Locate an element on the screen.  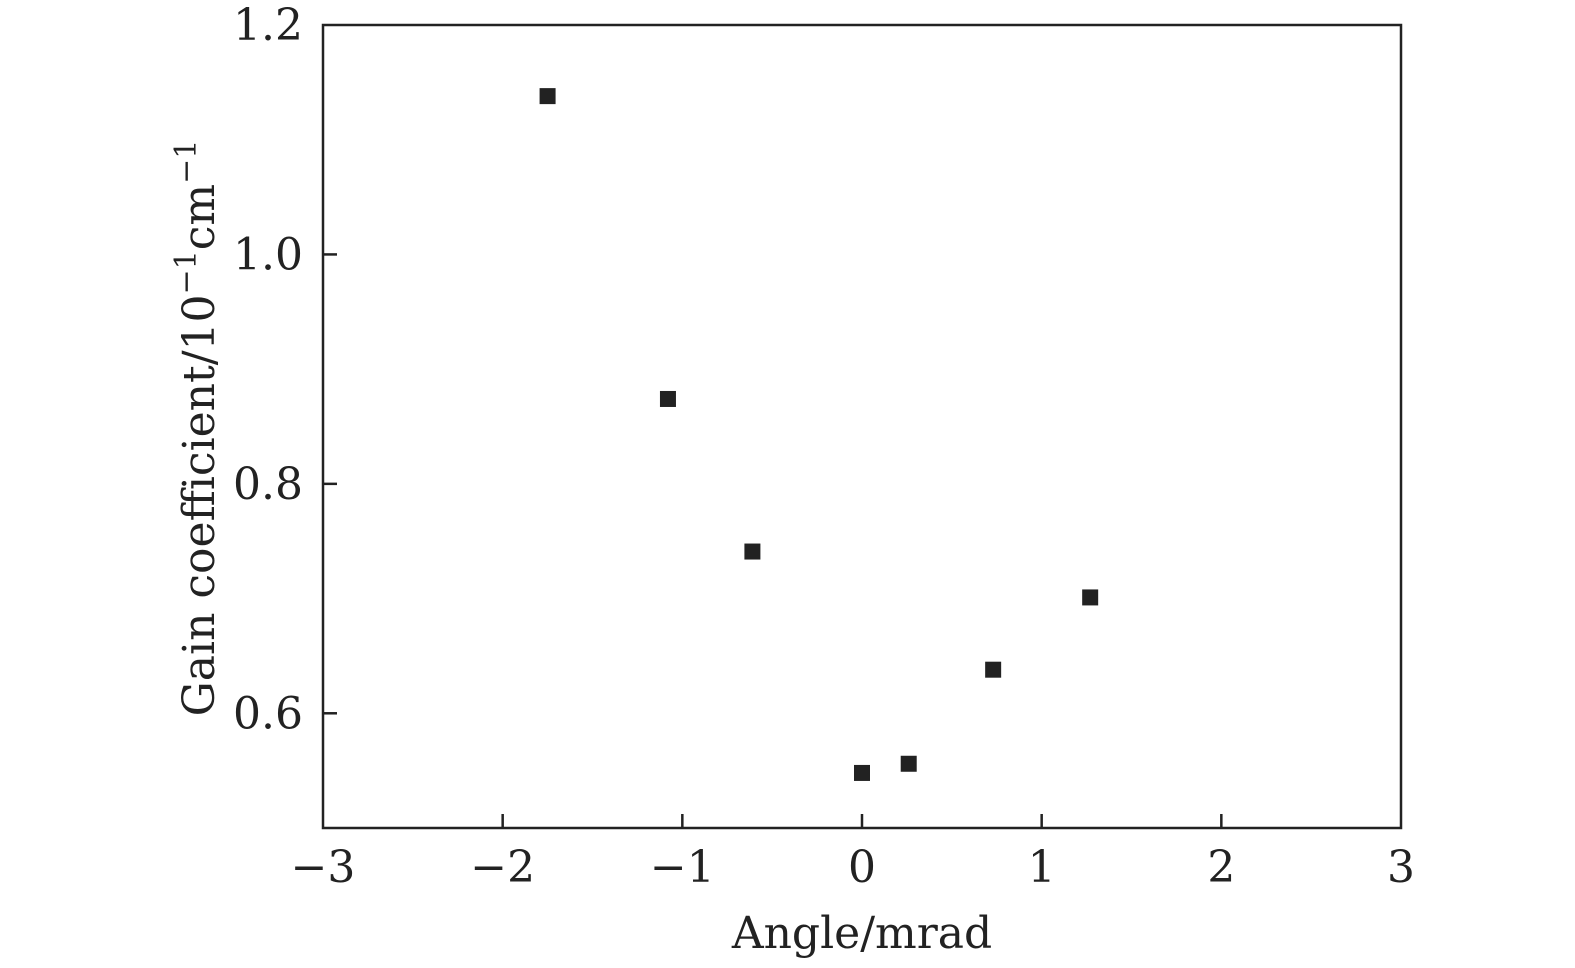
x-tick-label: −2 is located at coordinates (502, 867).